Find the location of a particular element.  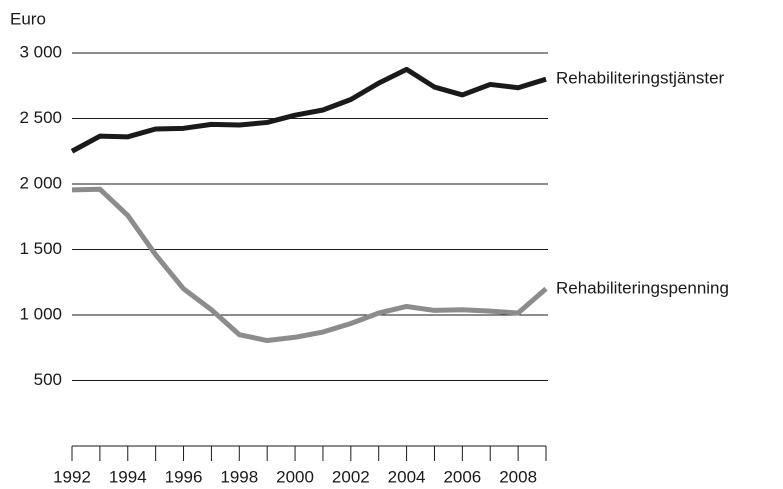

x-tick-label: 1996 is located at coordinates (184, 476).